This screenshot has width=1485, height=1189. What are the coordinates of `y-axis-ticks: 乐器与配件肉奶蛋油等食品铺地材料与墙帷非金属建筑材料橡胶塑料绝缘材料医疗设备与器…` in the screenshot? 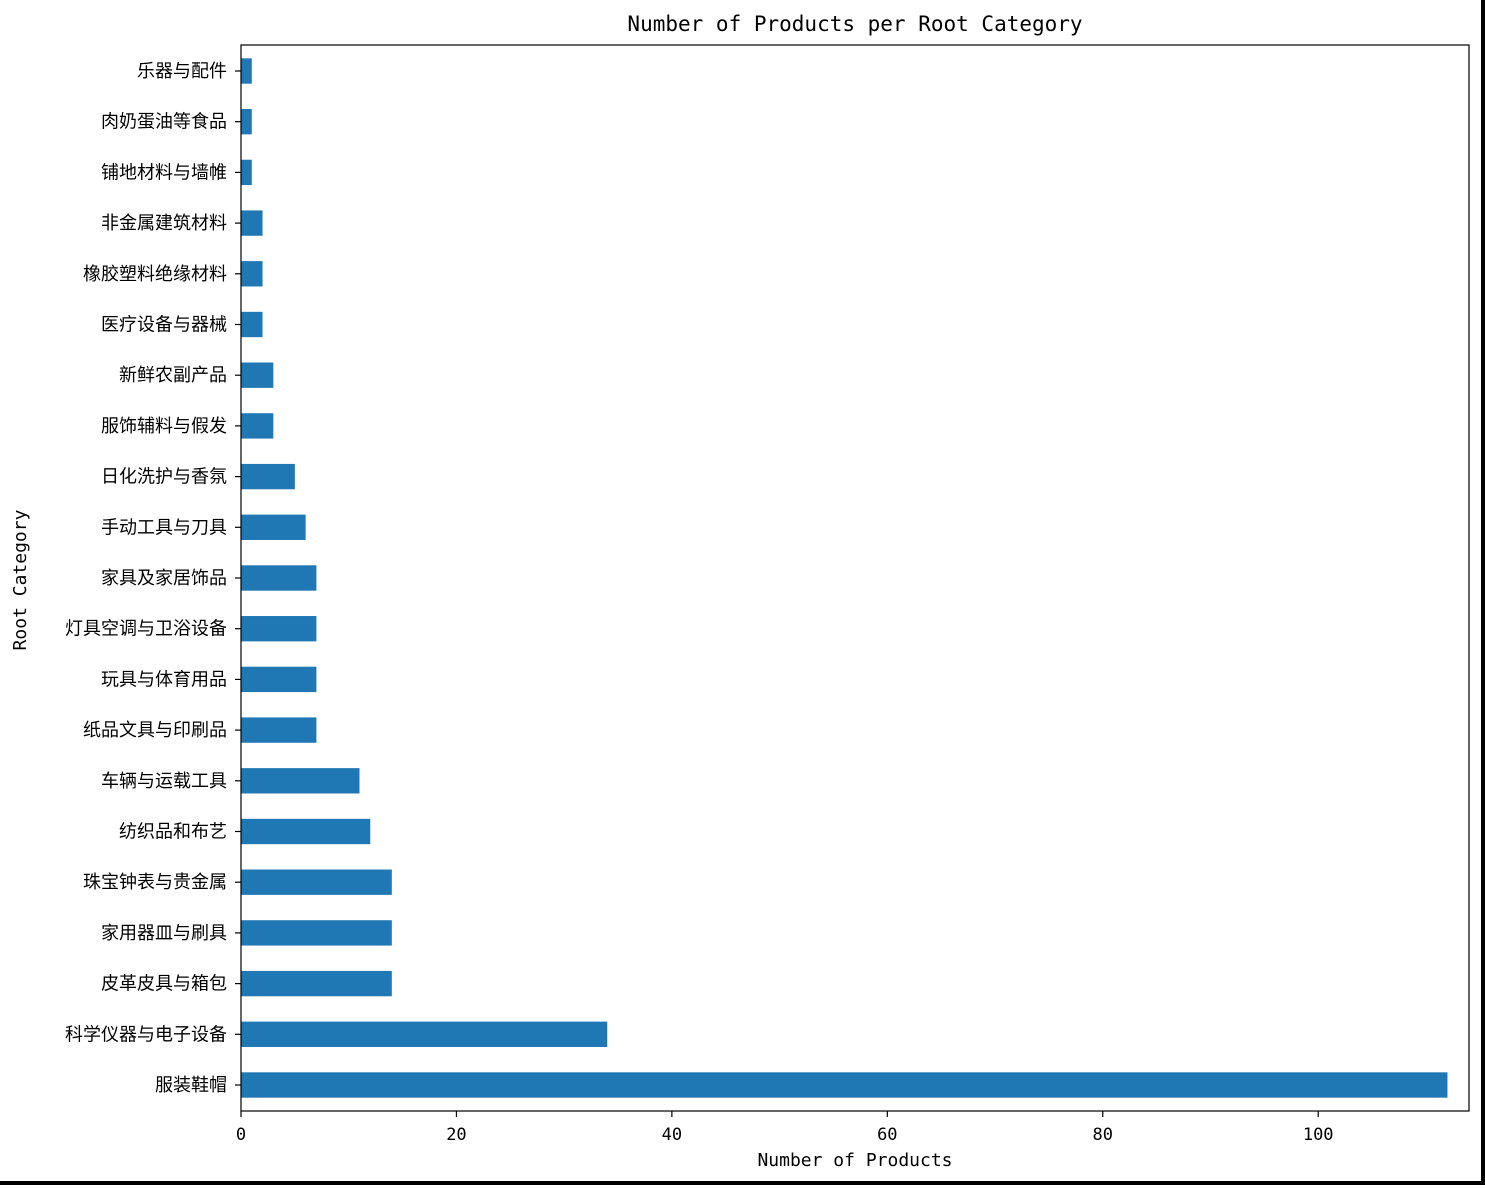 It's located at (153, 578).